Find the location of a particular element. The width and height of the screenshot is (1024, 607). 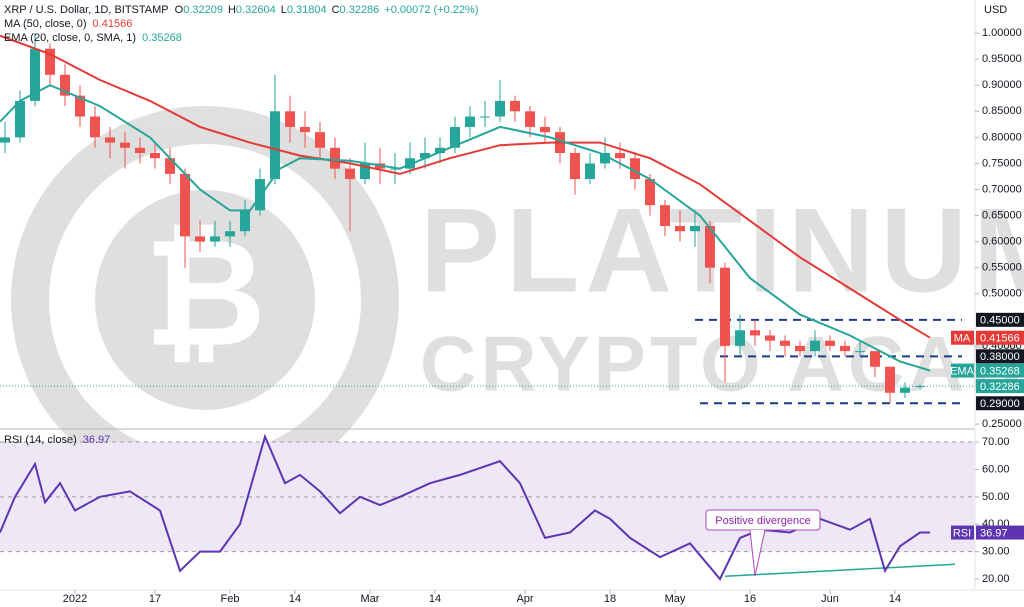

price-tag: 0.35268 is located at coordinates (1000, 371).